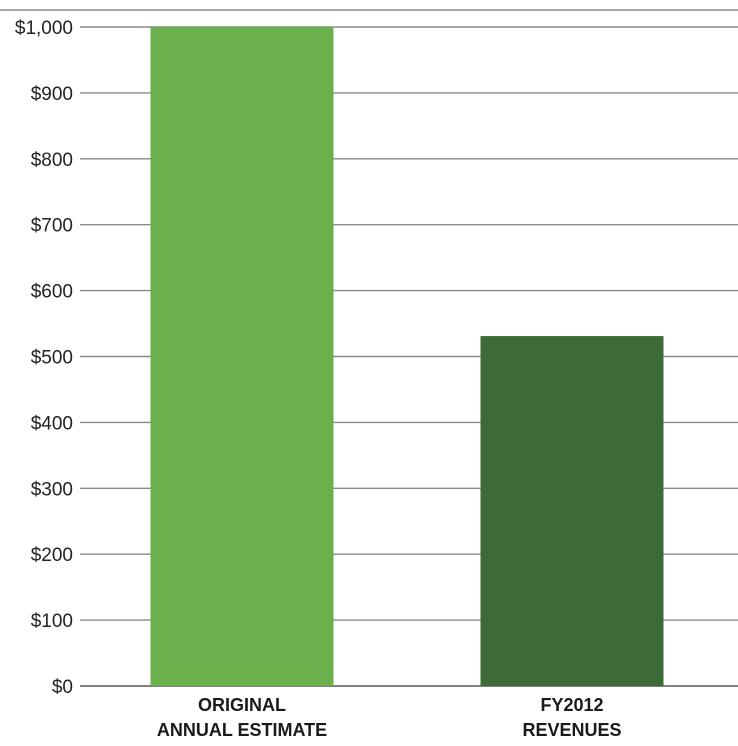 The height and width of the screenshot is (746, 738). Describe the element at coordinates (571, 717) in the screenshot. I see `category-label: FY2012 REVENUES` at that location.